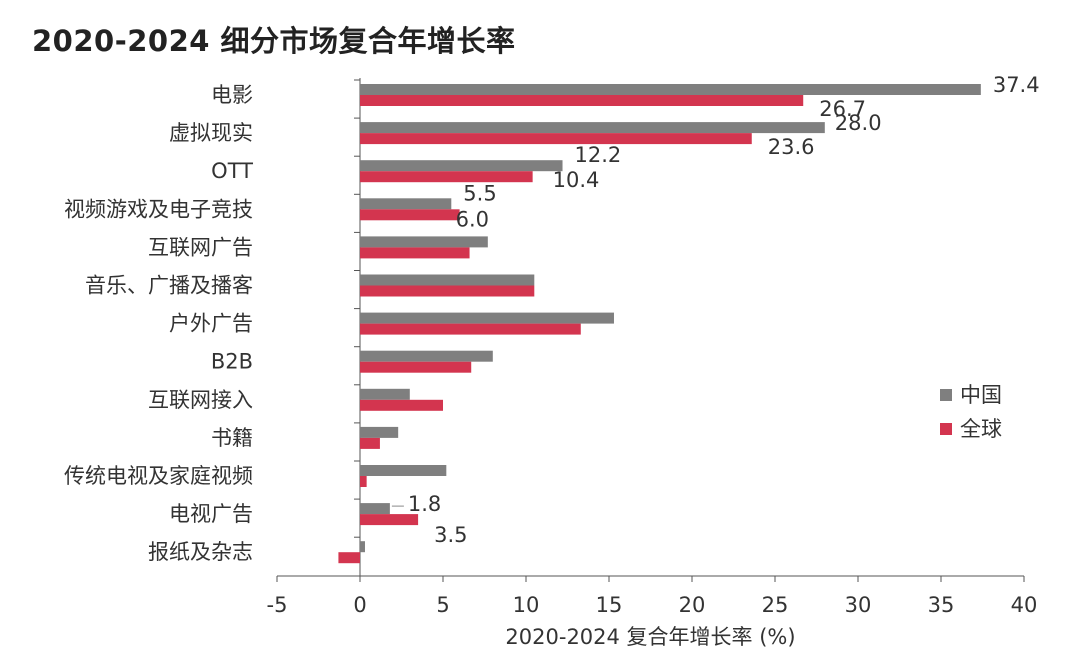 This screenshot has height=660, width=1080. Describe the element at coordinates (359, 605) in the screenshot. I see `x-tick-label: 0` at that location.